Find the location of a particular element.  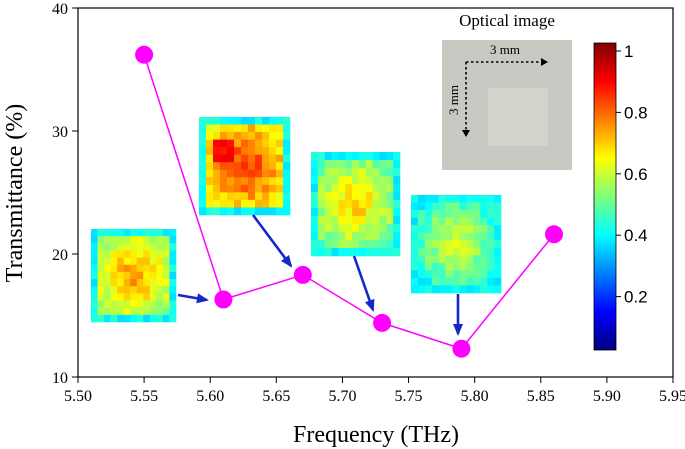

data-point is located at coordinates (461, 348).